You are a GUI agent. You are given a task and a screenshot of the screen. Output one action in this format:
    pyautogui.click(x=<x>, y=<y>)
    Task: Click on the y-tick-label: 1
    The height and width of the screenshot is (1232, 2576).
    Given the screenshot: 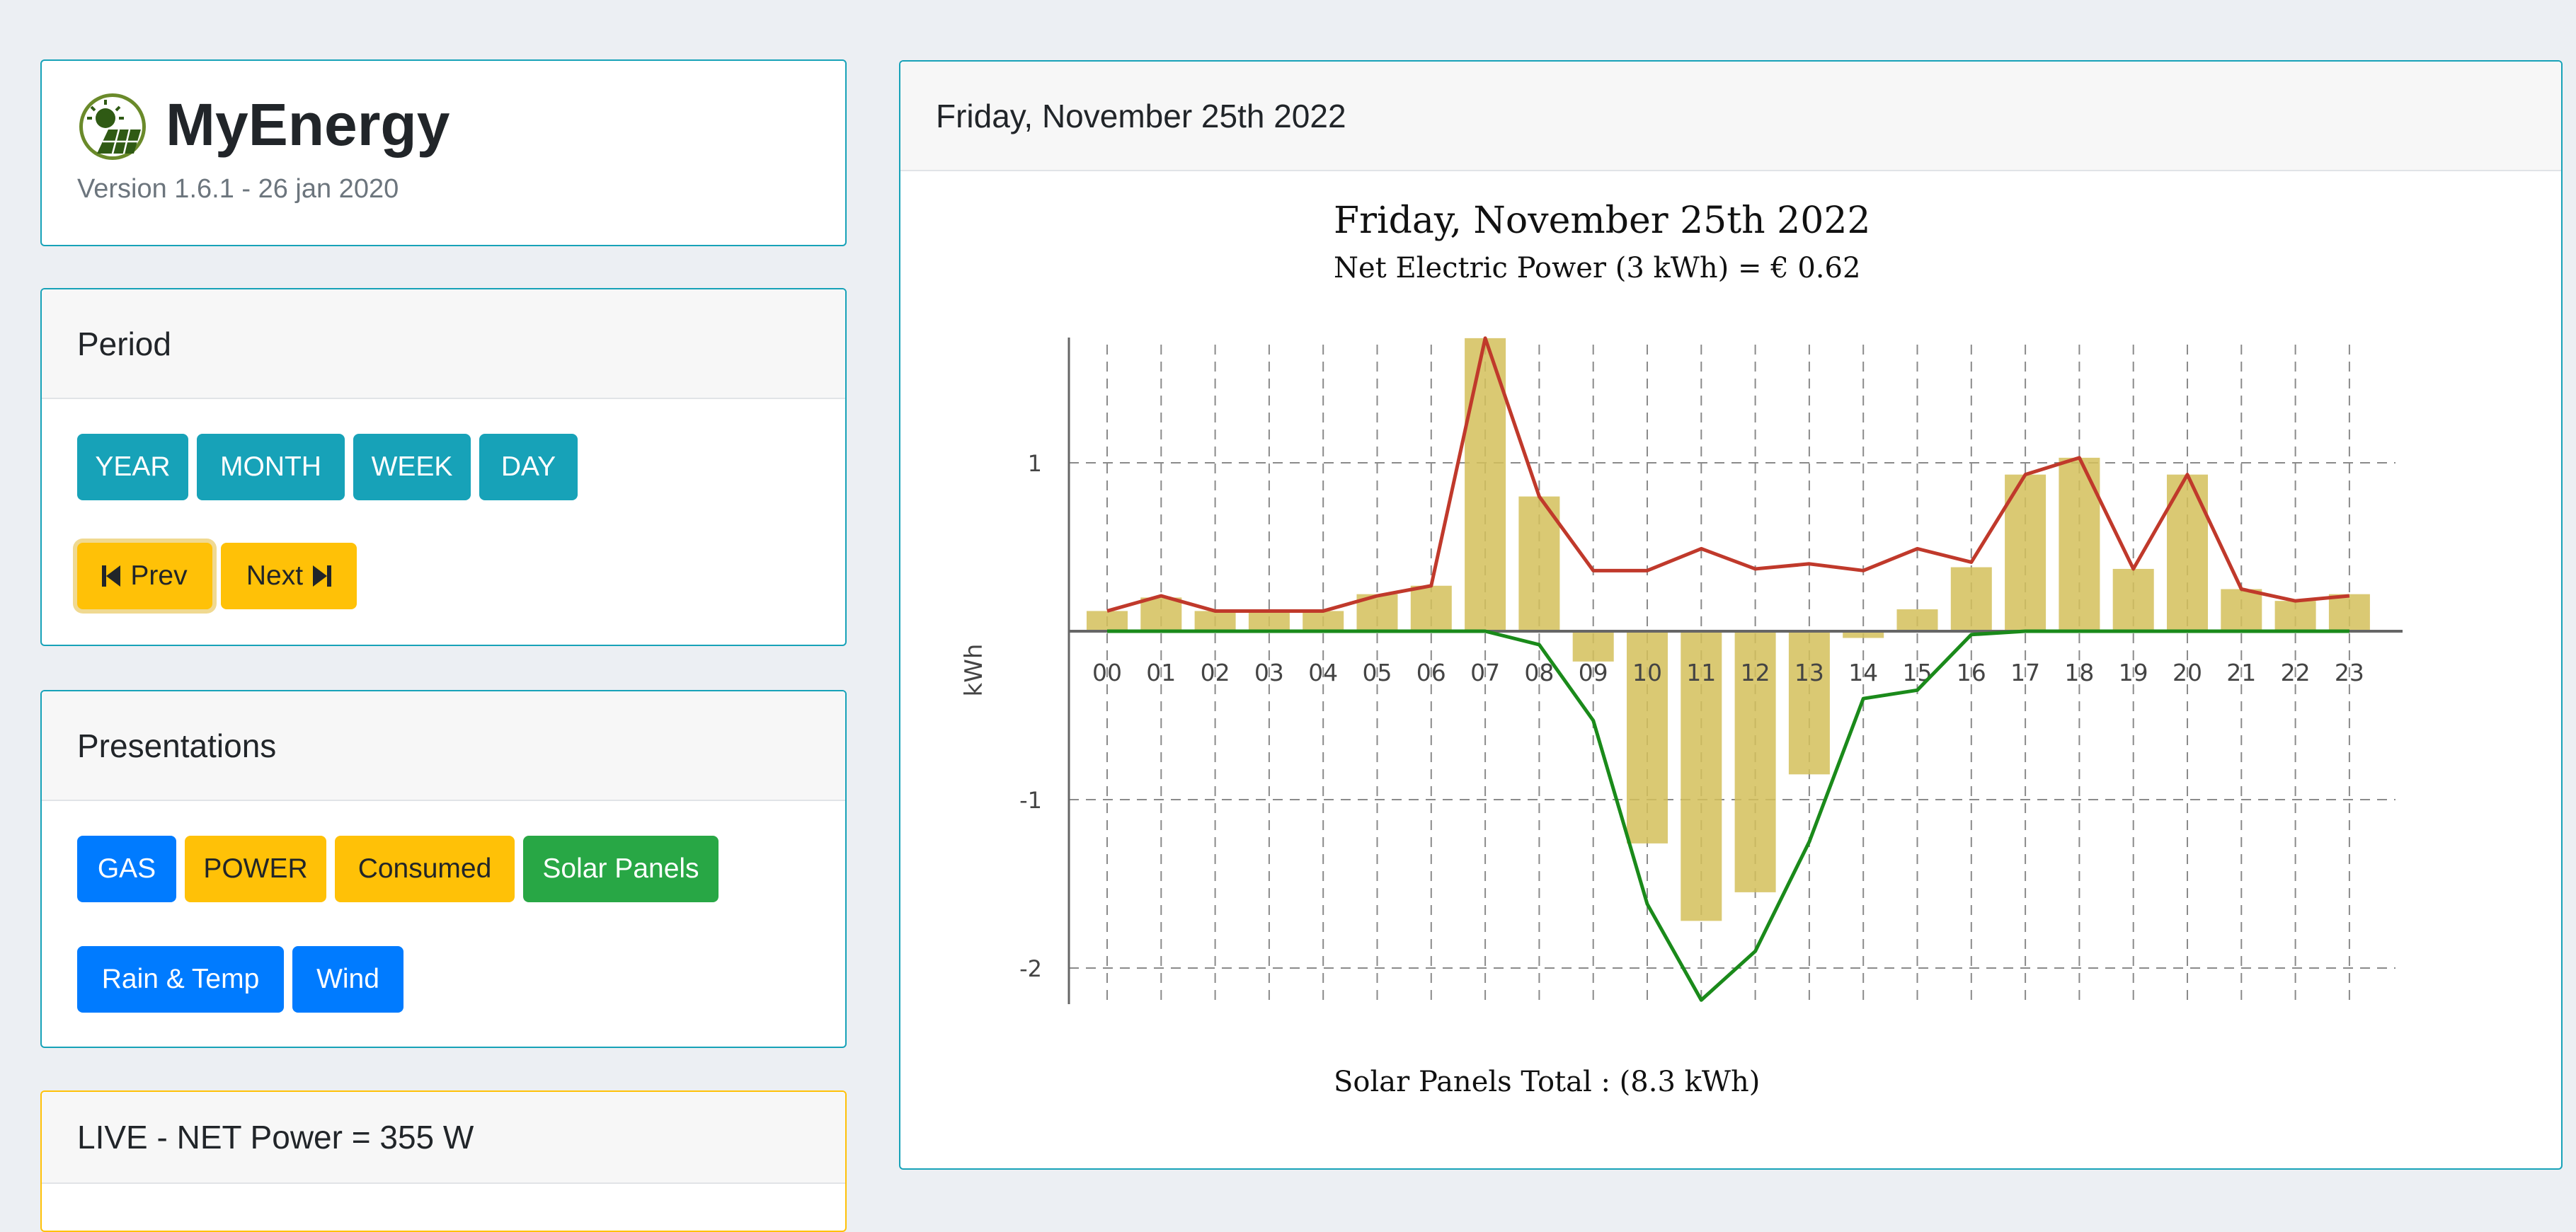 What is the action you would take?
    pyautogui.click(x=1035, y=463)
    